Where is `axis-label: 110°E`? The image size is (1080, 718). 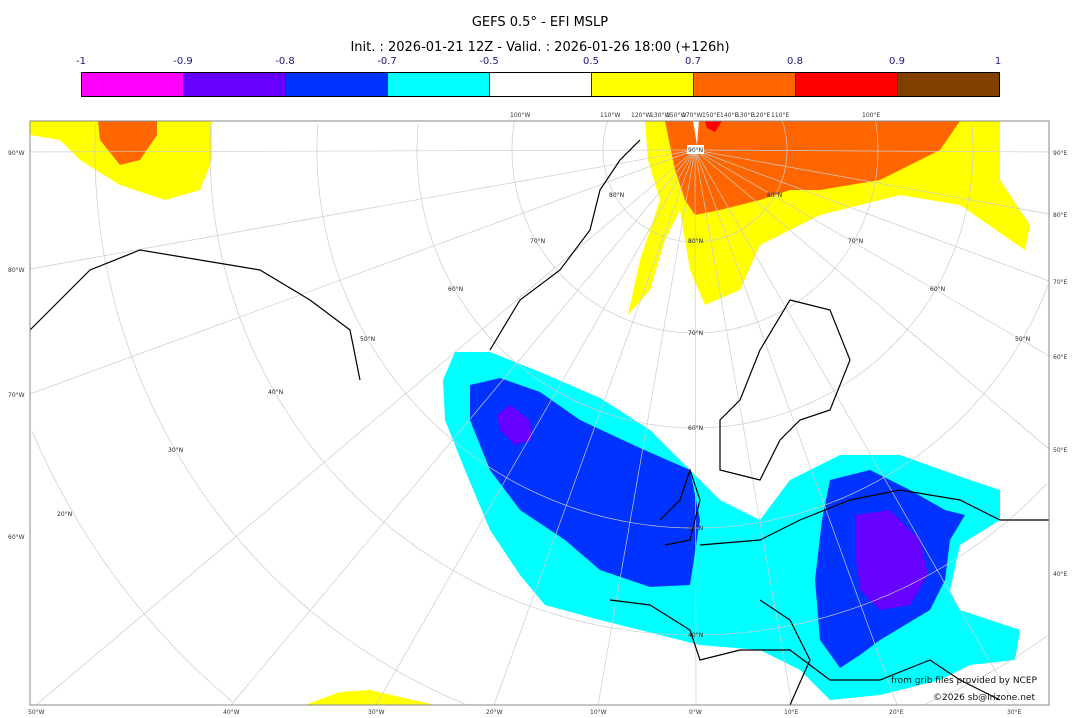
axis-label: 110°E is located at coordinates (780, 115).